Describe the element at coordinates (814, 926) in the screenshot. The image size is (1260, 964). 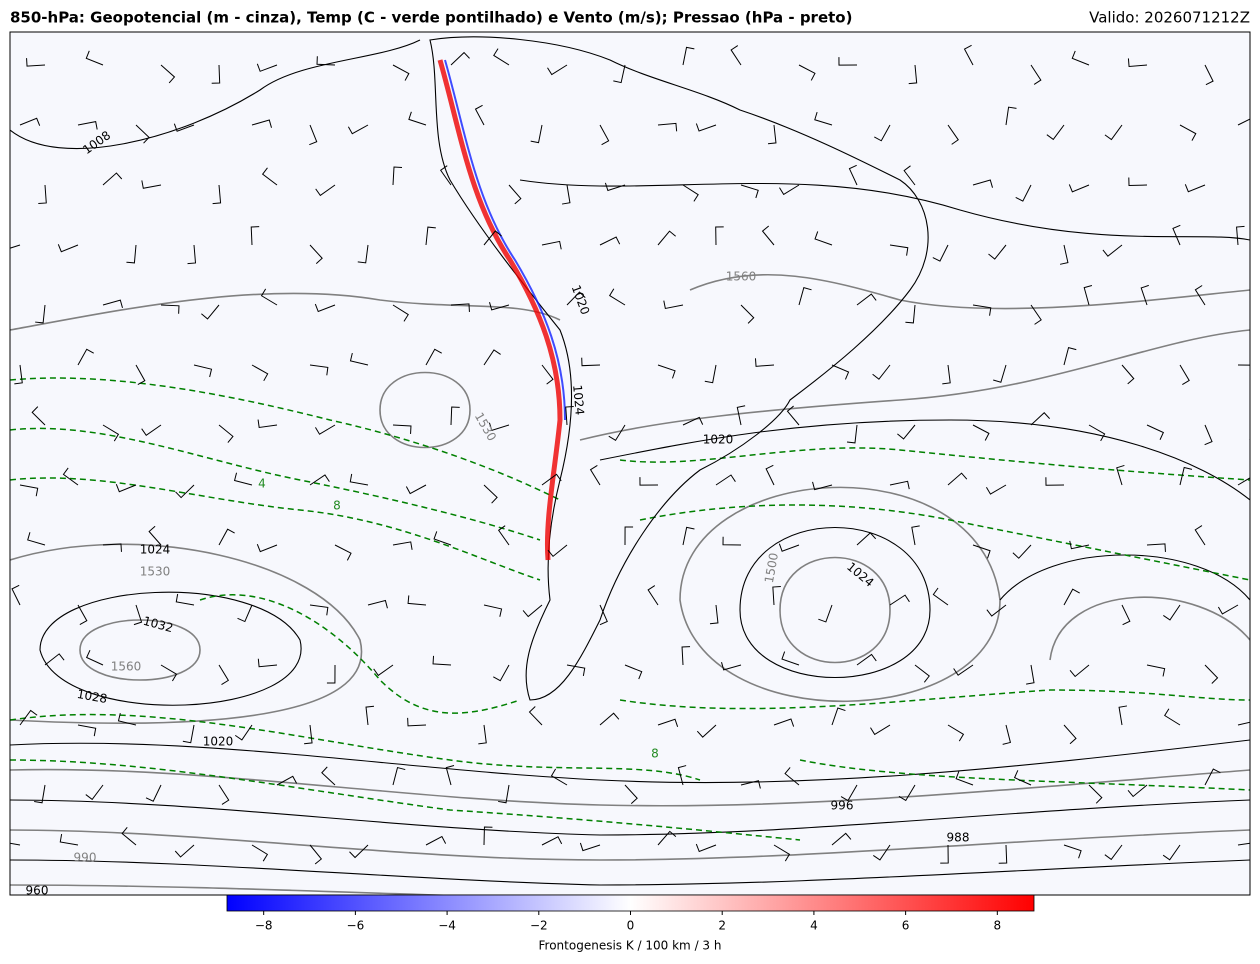
I see `colorbar-tick-label: 4` at that location.